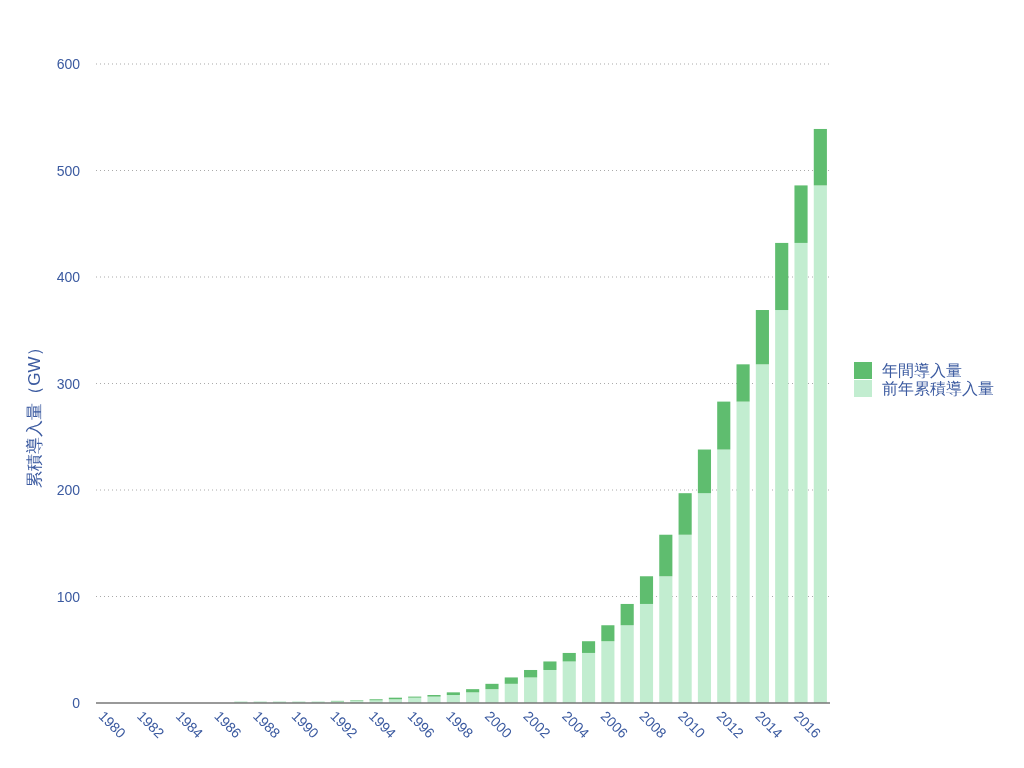  I want to click on y-tick-label: 500, so click(68, 170).